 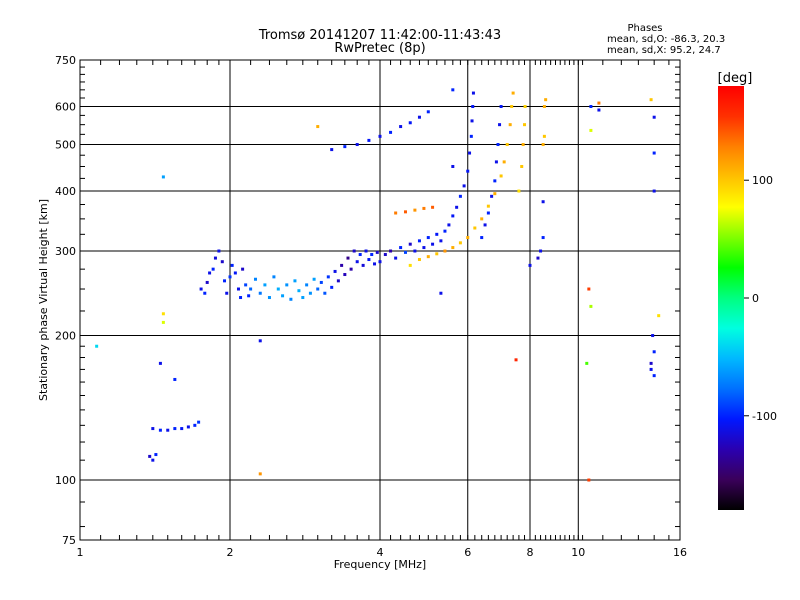 I want to click on x-tick-label: 2, so click(x=230, y=552).